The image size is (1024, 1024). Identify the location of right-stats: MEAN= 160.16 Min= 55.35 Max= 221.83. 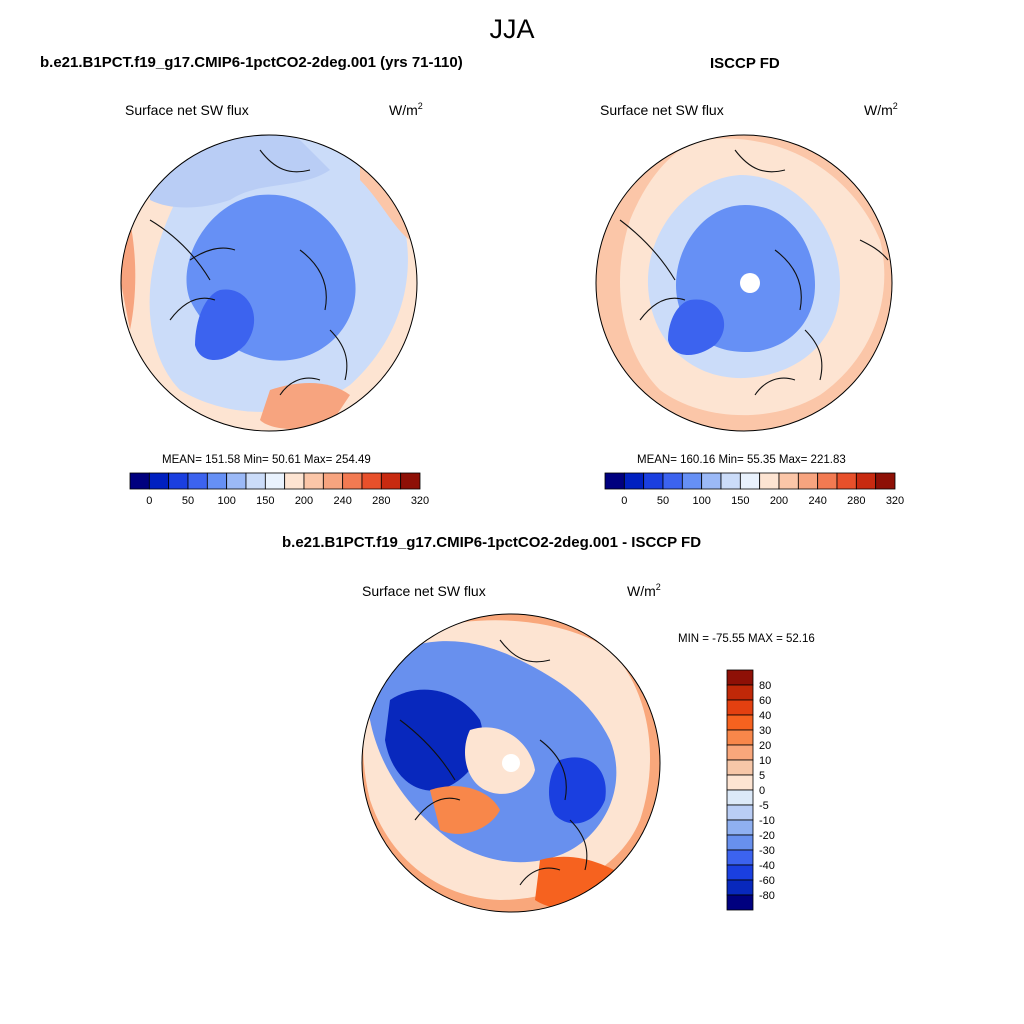
(741, 460).